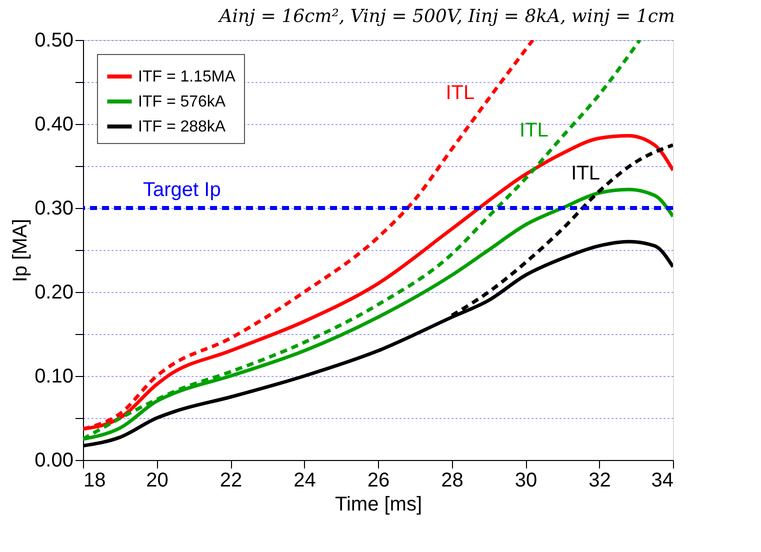 This screenshot has width=761, height=552. I want to click on y-tick-label: 0.30, so click(54, 209).